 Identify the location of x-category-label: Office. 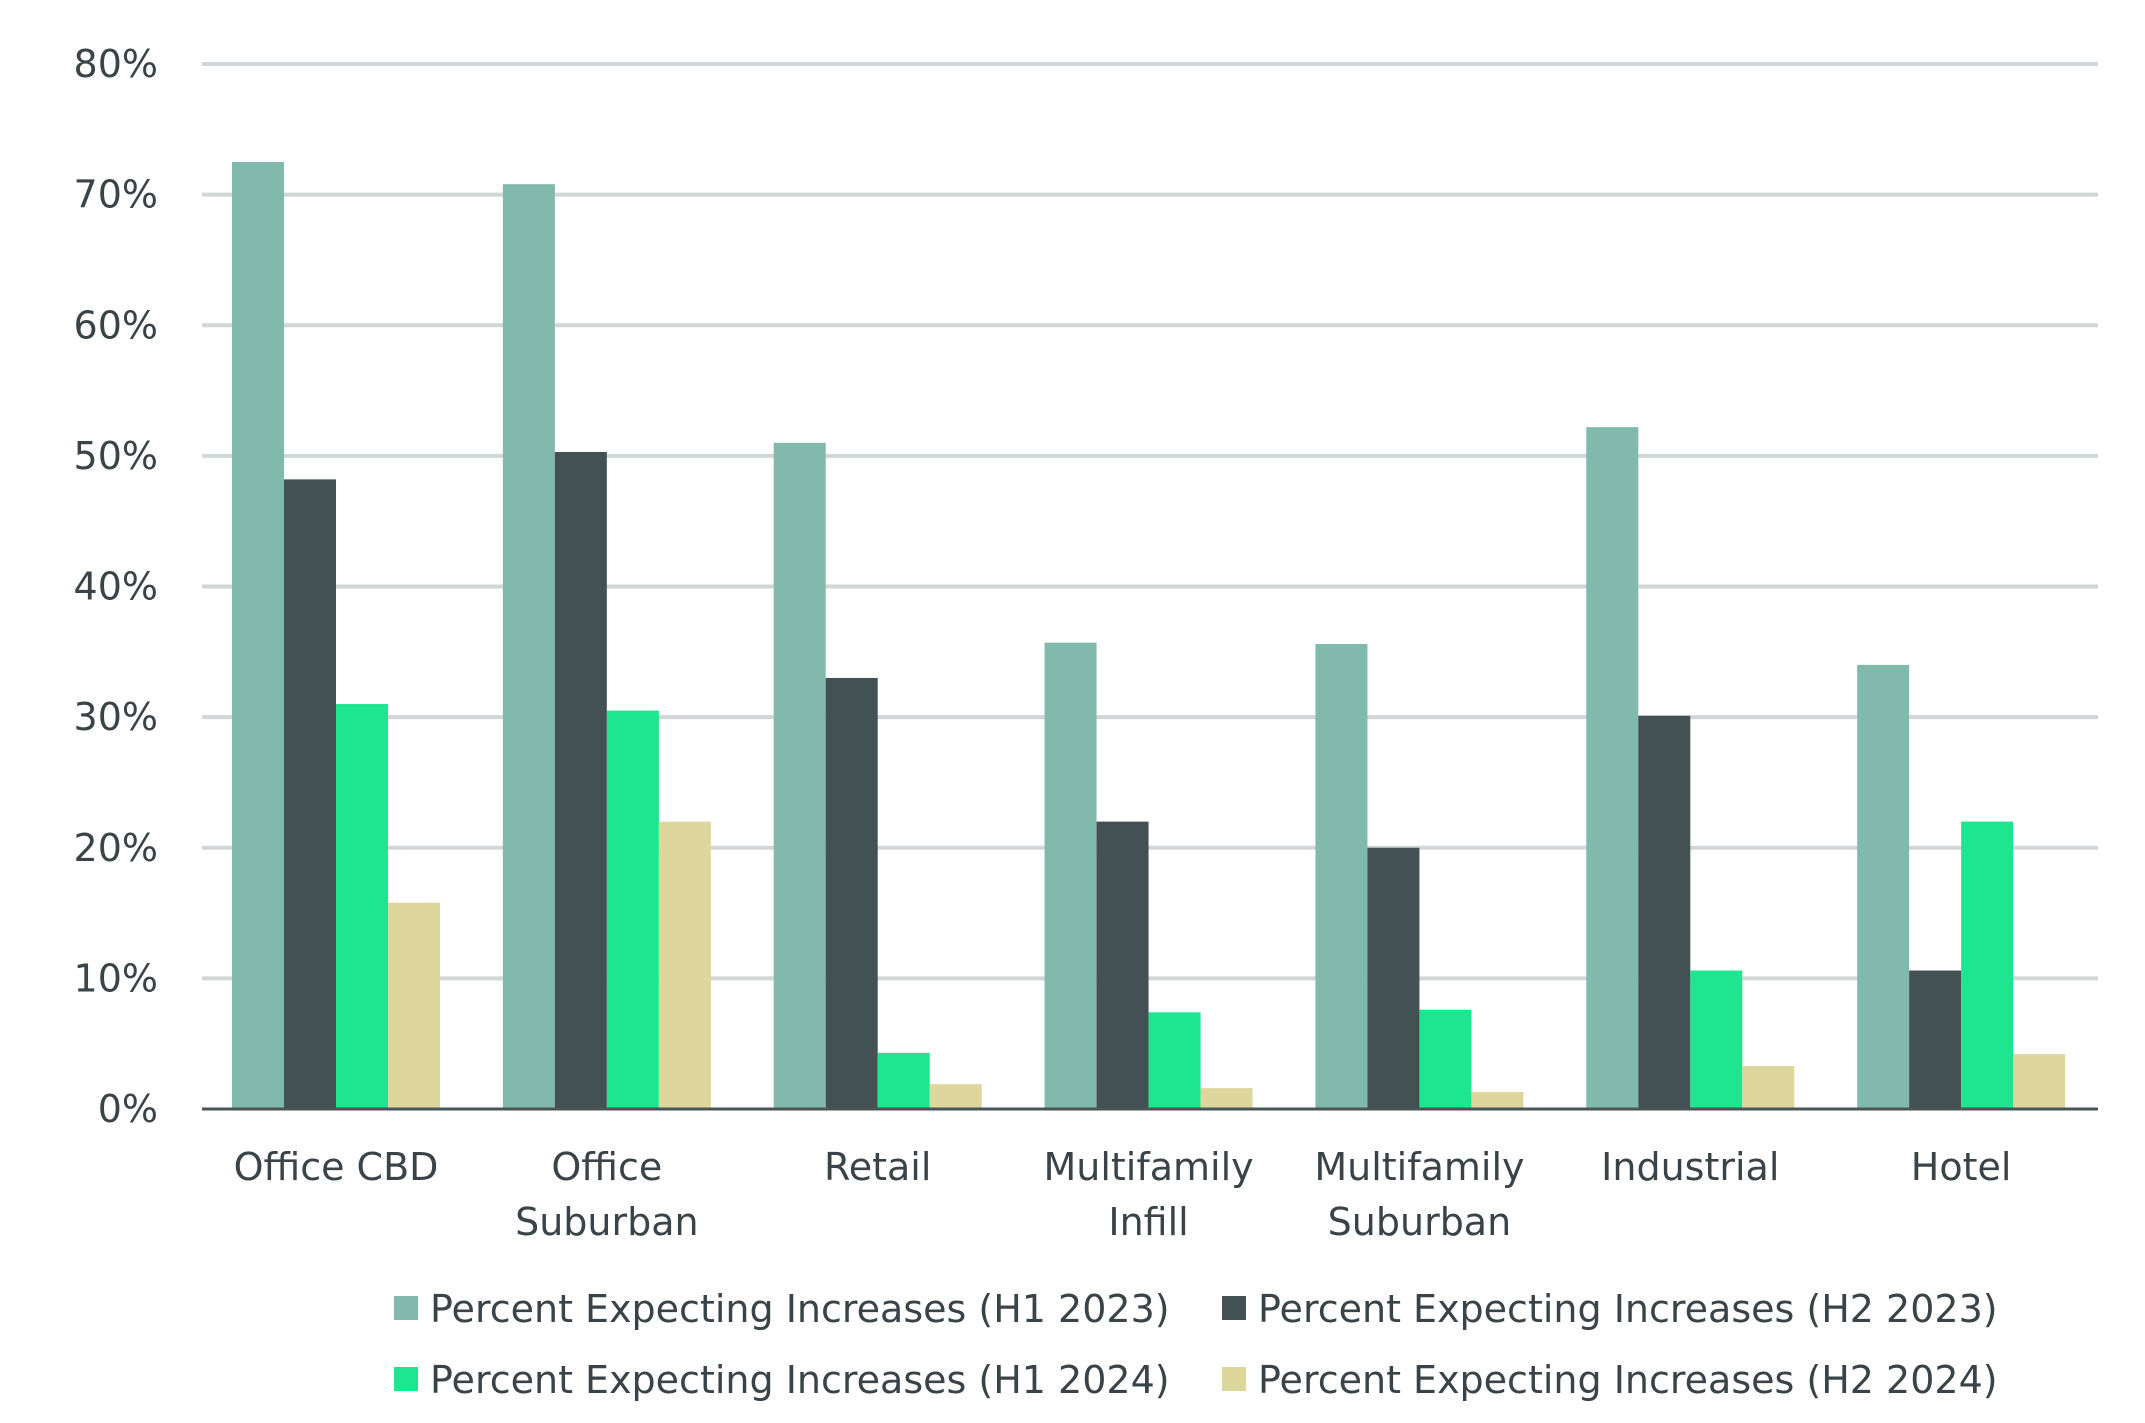
(606, 1167).